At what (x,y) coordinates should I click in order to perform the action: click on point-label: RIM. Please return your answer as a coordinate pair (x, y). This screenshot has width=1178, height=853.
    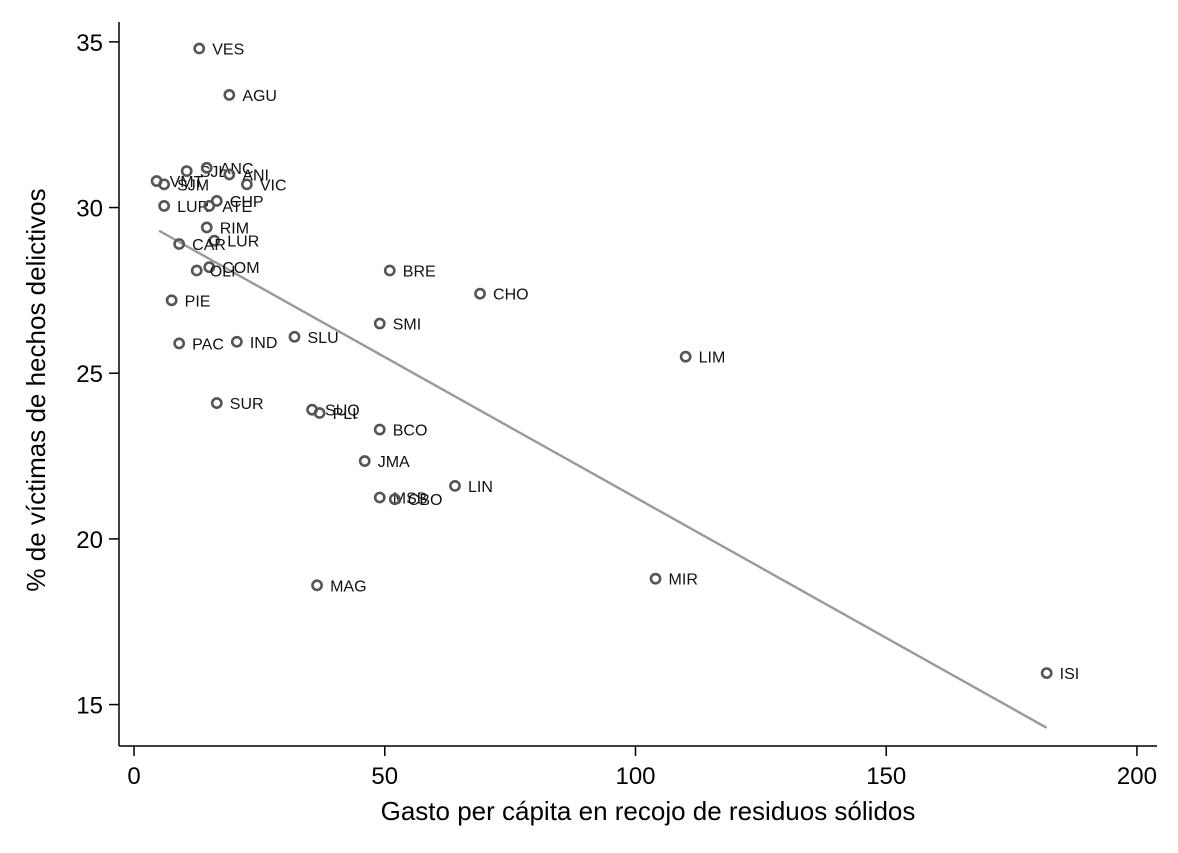
    Looking at the image, I should click on (234, 228).